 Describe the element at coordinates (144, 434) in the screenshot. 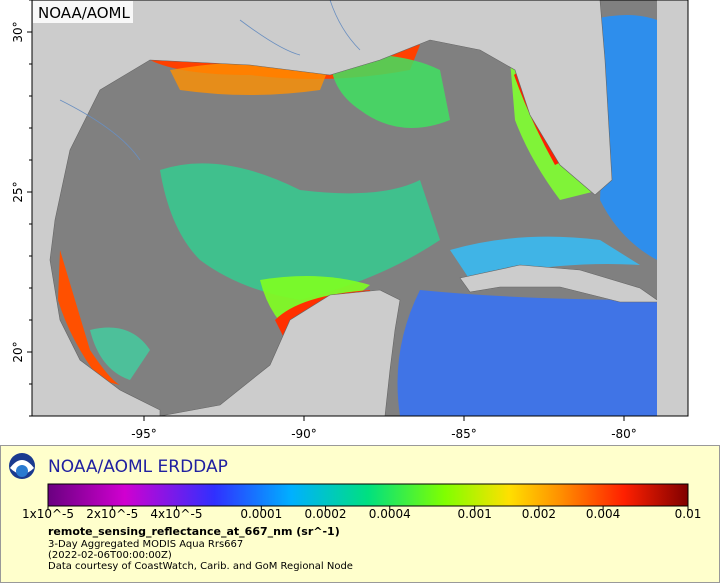

I see `x-tick-label: -95°` at that location.